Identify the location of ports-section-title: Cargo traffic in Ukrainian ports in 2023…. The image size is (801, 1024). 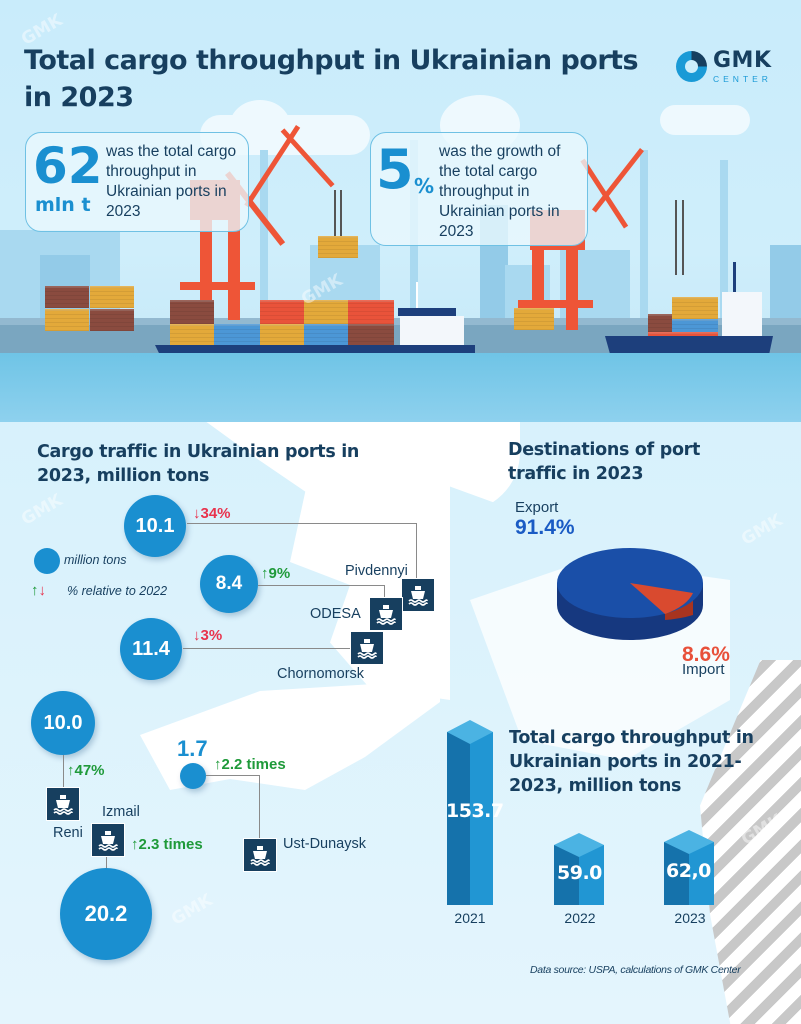
(198, 464).